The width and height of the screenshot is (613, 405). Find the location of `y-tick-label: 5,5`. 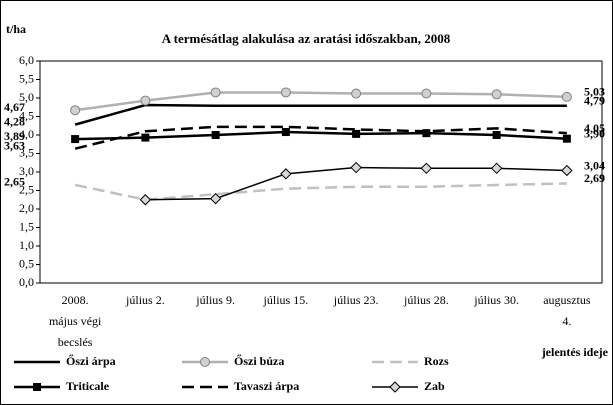

y-tick-label: 5,5 is located at coordinates (26, 78).